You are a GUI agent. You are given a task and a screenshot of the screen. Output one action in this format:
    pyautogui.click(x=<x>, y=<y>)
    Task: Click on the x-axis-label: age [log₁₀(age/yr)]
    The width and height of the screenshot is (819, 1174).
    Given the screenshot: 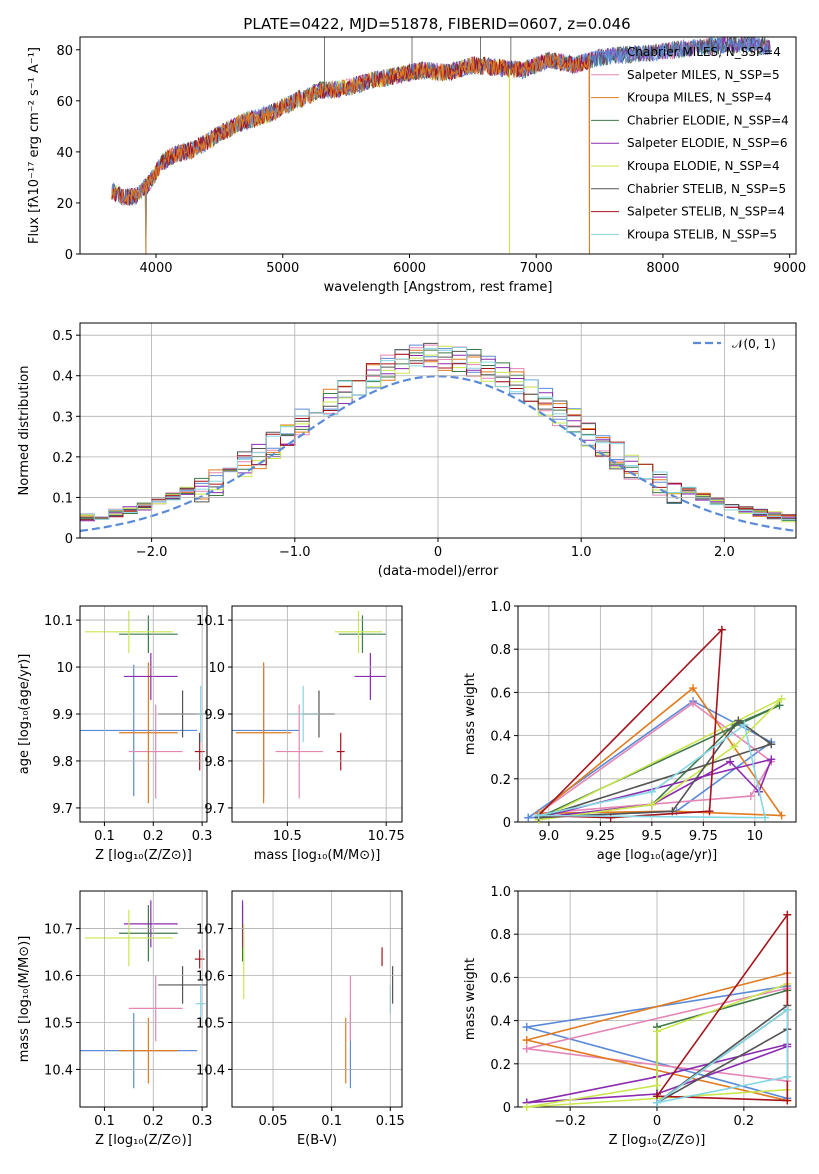 What is the action you would take?
    pyautogui.click(x=657, y=855)
    